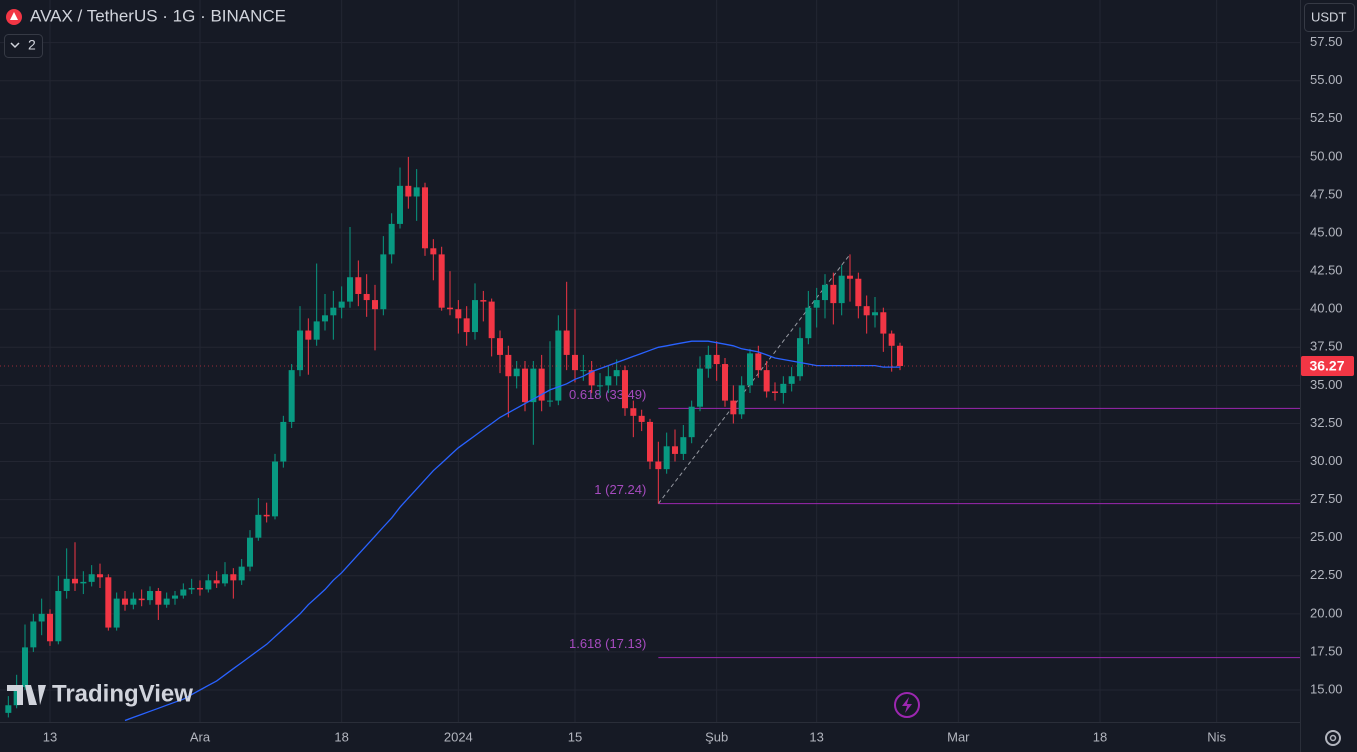 The width and height of the screenshot is (1357, 752). Describe the element at coordinates (23, 46) in the screenshot. I see `indicator-toggle` at that location.